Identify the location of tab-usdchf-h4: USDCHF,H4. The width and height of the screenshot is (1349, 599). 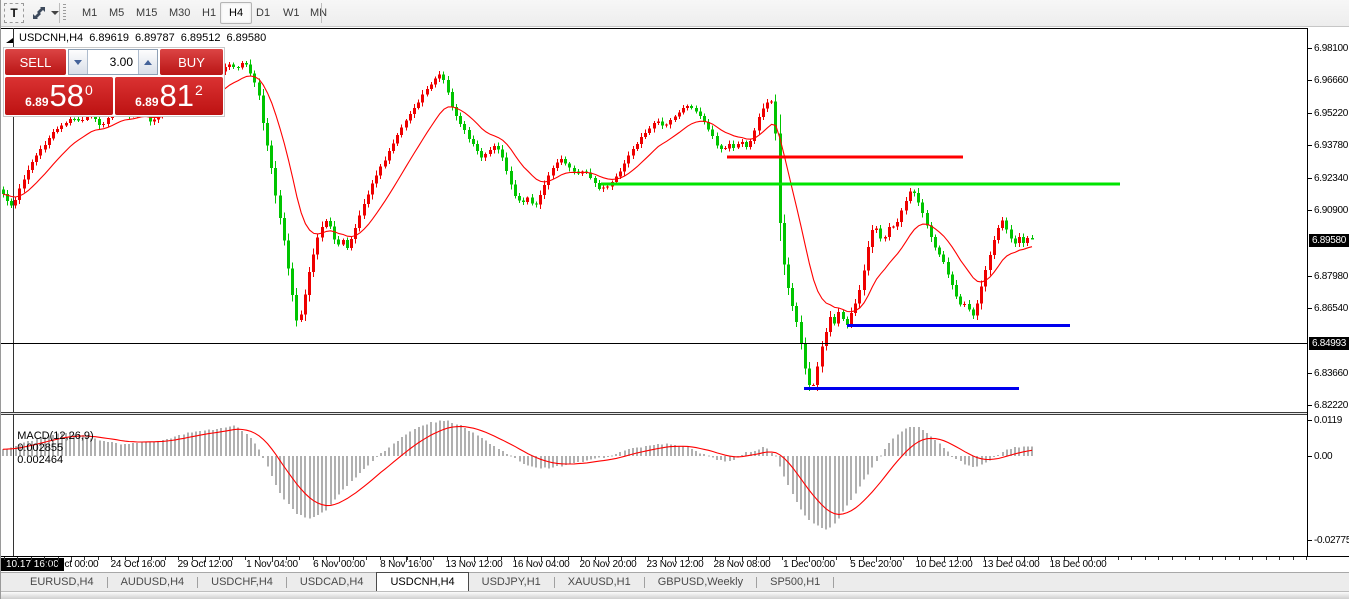
(242, 582).